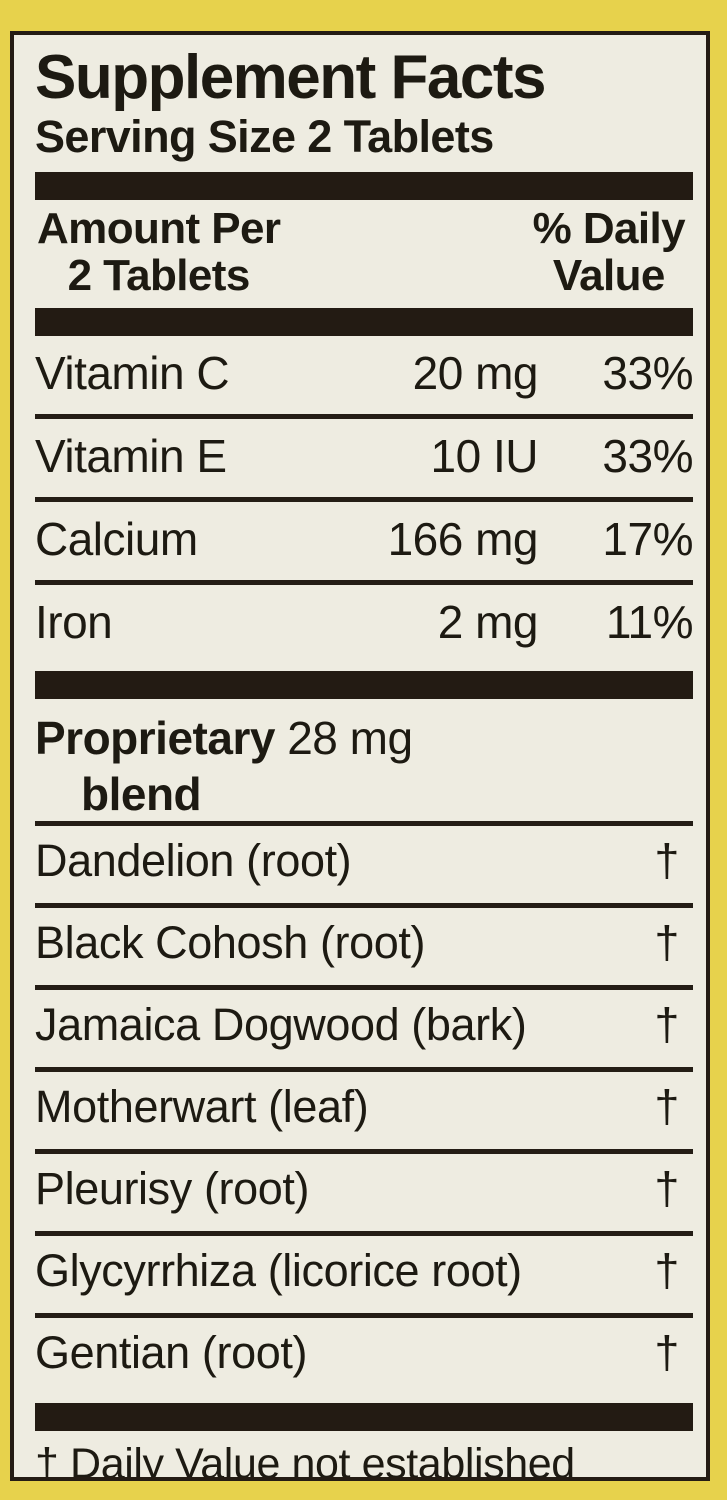 This screenshot has height=1500, width=727. Describe the element at coordinates (291, 77) in the screenshot. I see `page-title: Supplement Facts` at that location.